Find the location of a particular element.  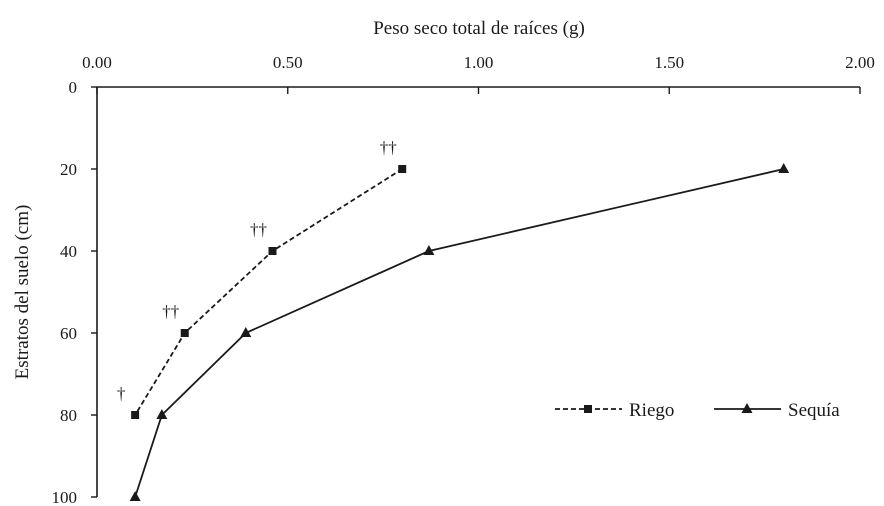

significance-annotation: † is located at coordinates (121, 393).